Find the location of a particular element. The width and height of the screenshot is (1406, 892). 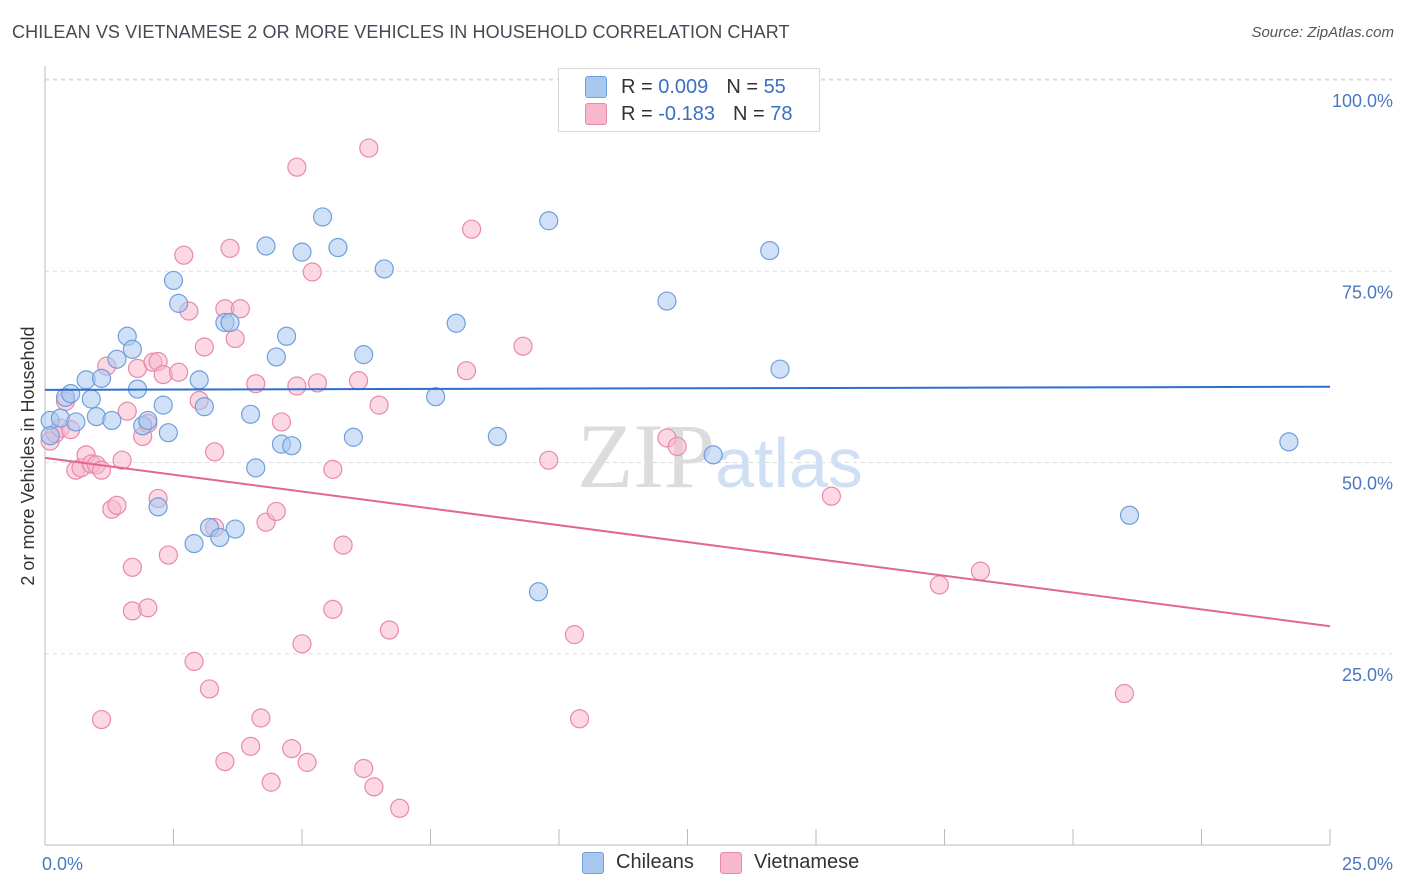

x-tick-label: 25.0% is located at coordinates (1367, 864).